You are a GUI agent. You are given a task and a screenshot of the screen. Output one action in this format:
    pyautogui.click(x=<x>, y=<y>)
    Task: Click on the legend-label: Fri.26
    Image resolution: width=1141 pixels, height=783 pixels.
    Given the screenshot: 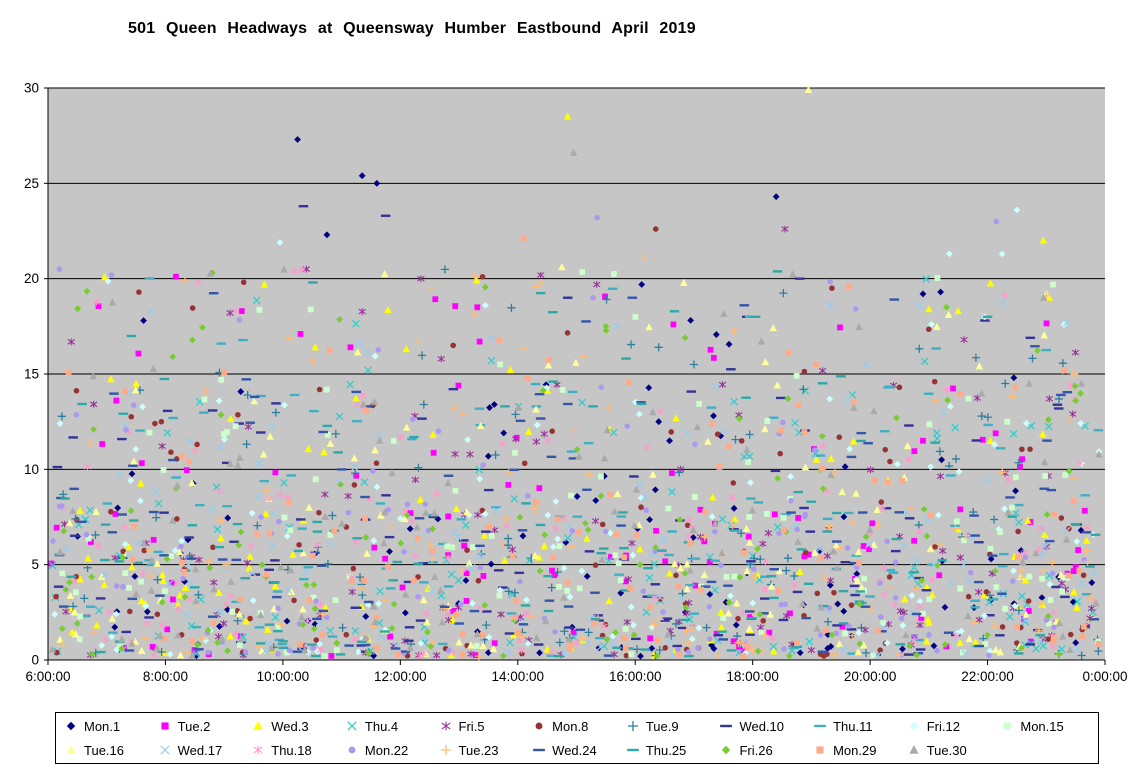 What is the action you would take?
    pyautogui.click(x=756, y=750)
    